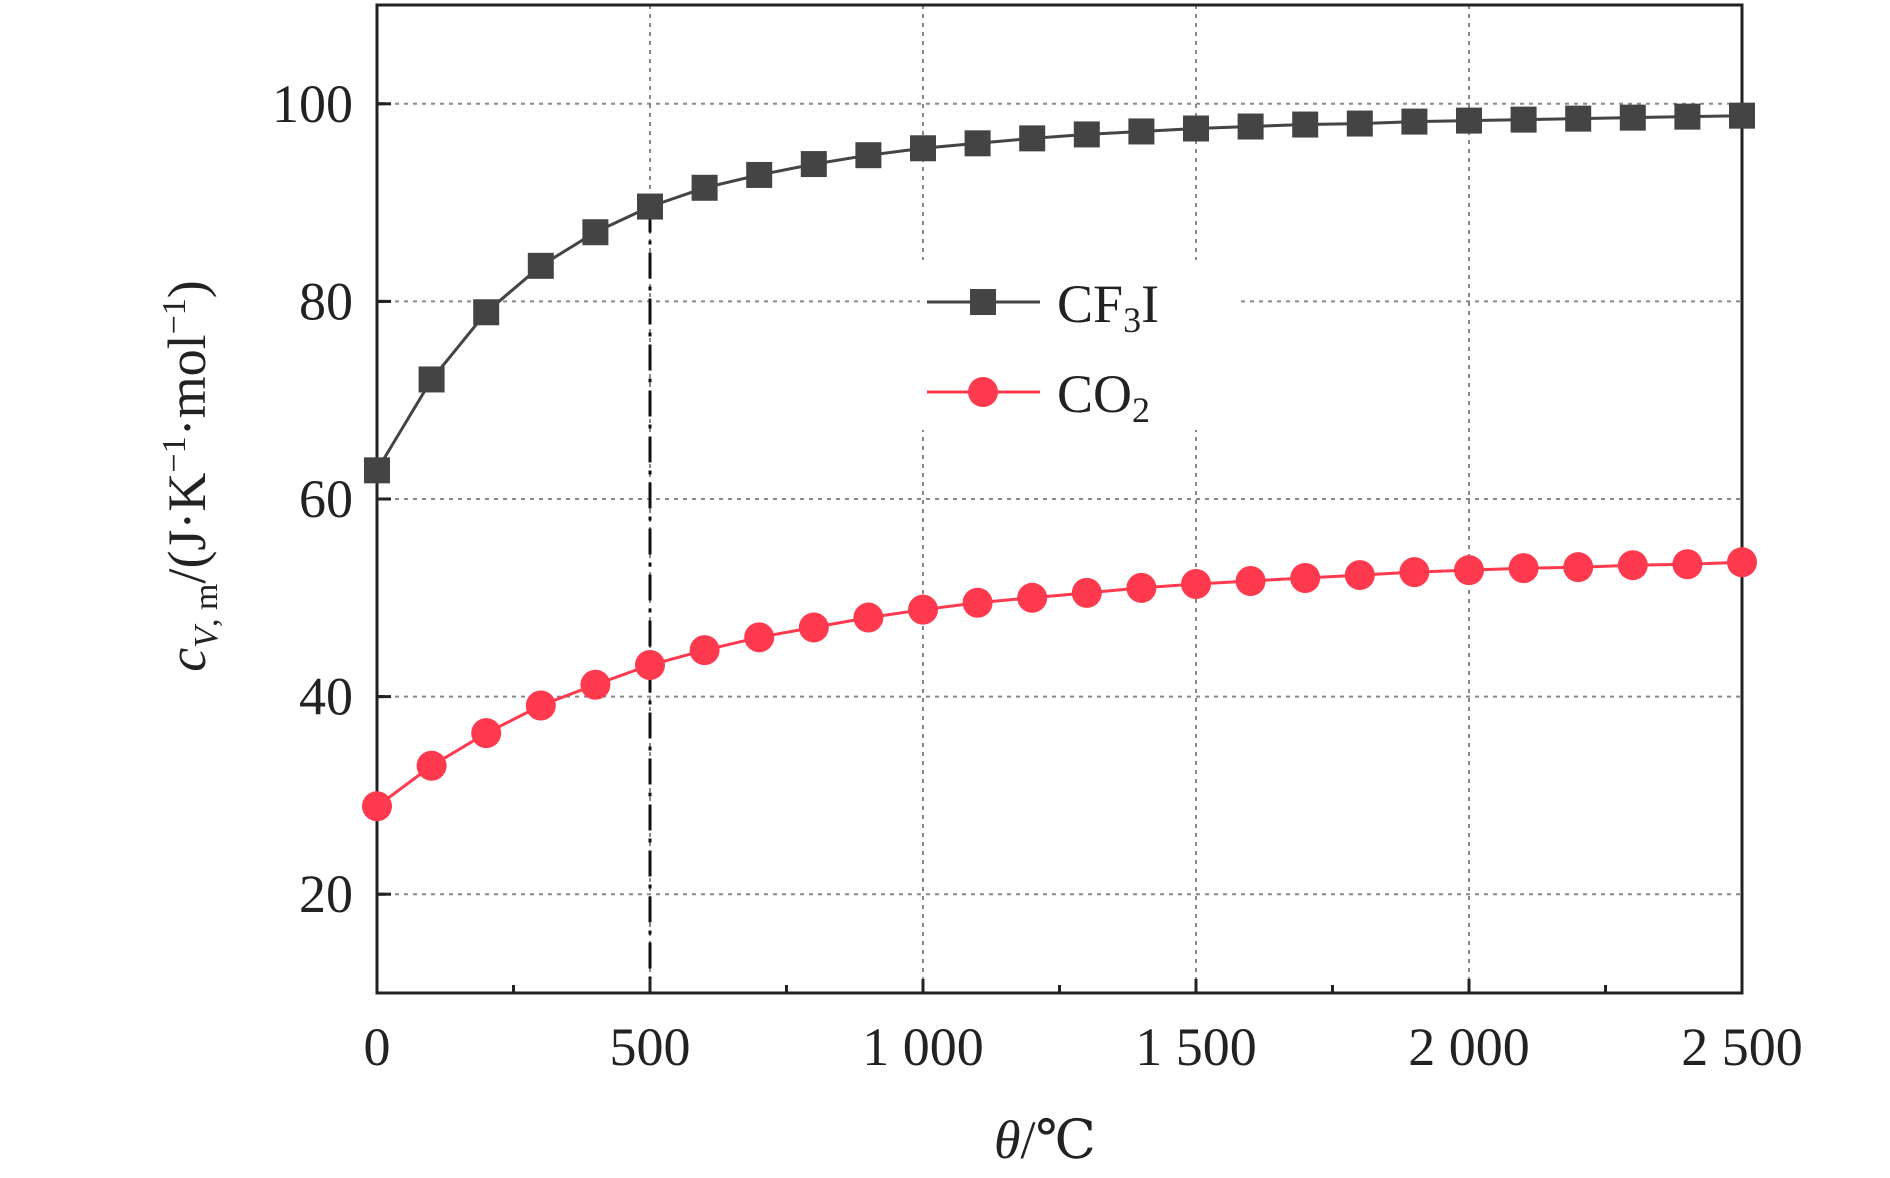 The image size is (1890, 1178). Describe the element at coordinates (326, 697) in the screenshot. I see `y-tick-label: 40` at that location.